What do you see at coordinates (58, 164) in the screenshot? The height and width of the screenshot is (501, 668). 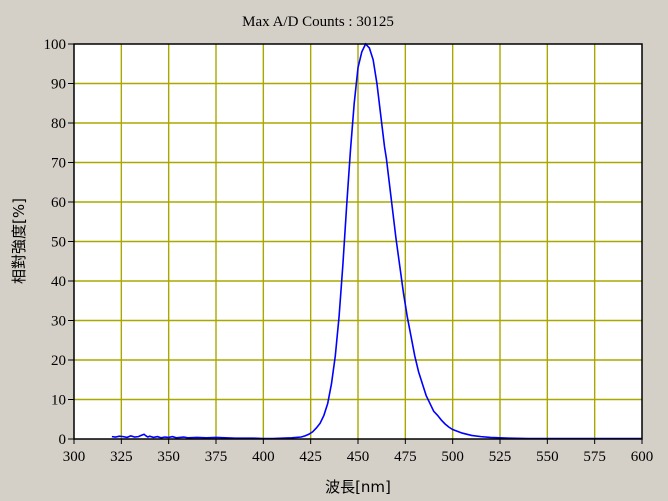 I see `y-tick-label: 70` at bounding box center [58, 164].